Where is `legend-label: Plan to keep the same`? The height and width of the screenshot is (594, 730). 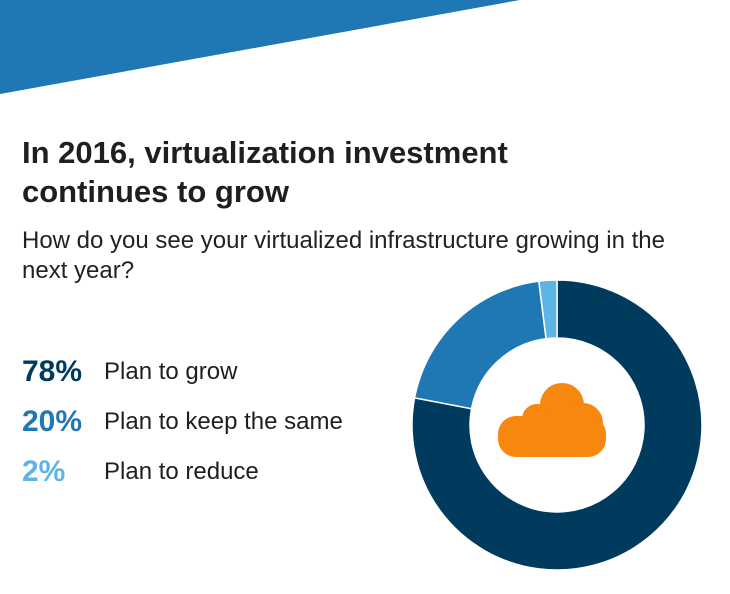 legend-label: Plan to keep the same is located at coordinates (223, 421).